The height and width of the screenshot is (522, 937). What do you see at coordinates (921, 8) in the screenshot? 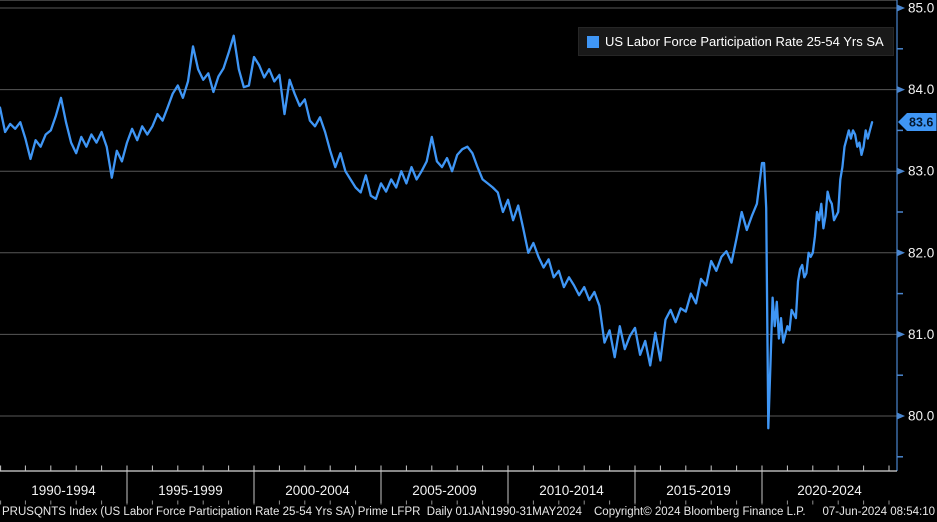
I see `y-axis-tick-label: 85.0` at bounding box center [921, 8].